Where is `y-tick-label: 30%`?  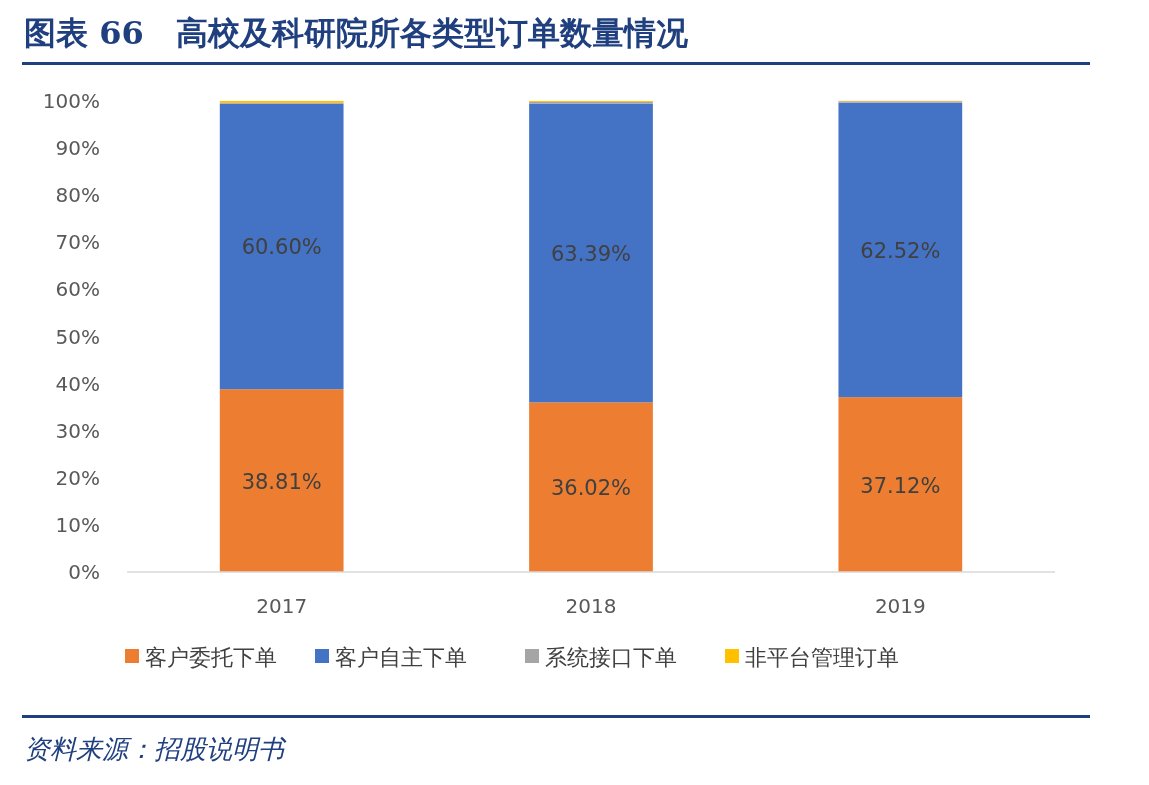
y-tick-label: 30% is located at coordinates (77, 430).